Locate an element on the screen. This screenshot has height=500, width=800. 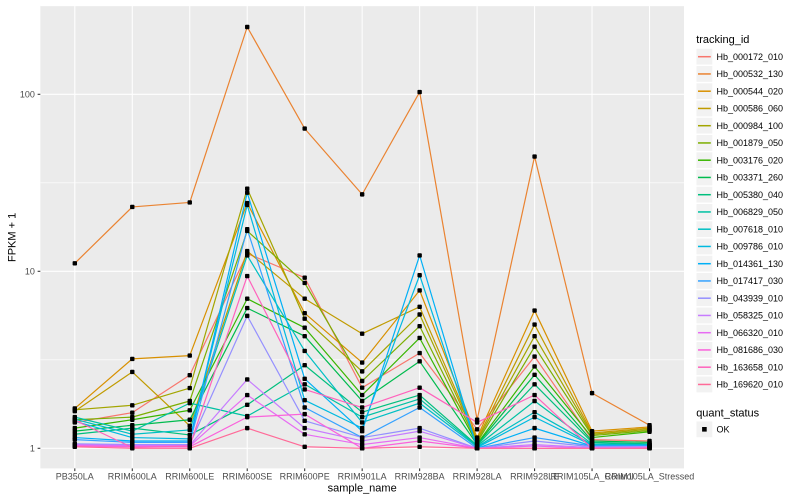
svg-text: RRIM600SE is located at coordinates (247, 477).